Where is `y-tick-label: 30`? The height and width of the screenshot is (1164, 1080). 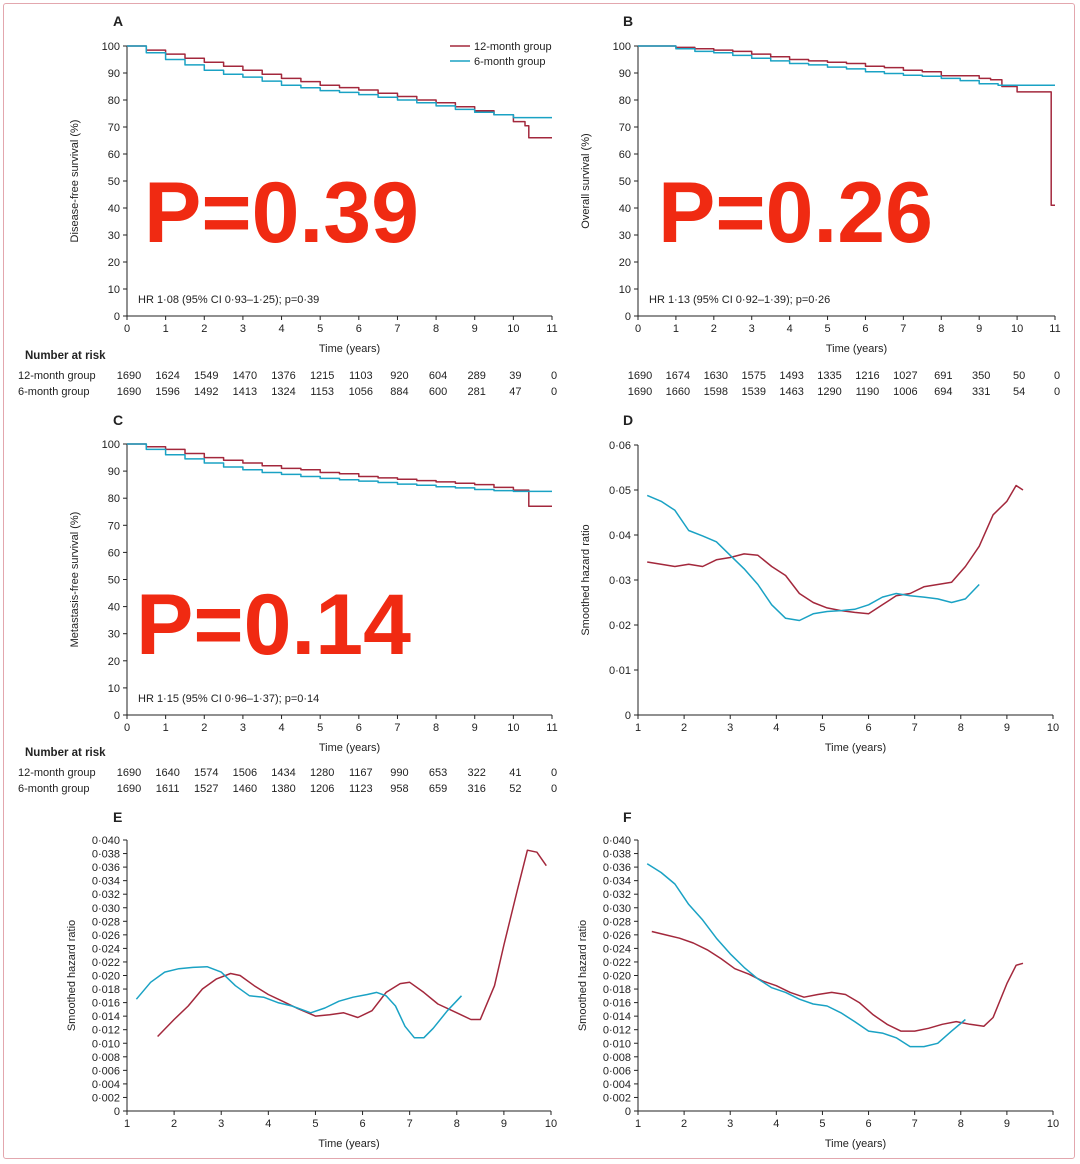
y-tick-label: 30 is located at coordinates (114, 236).